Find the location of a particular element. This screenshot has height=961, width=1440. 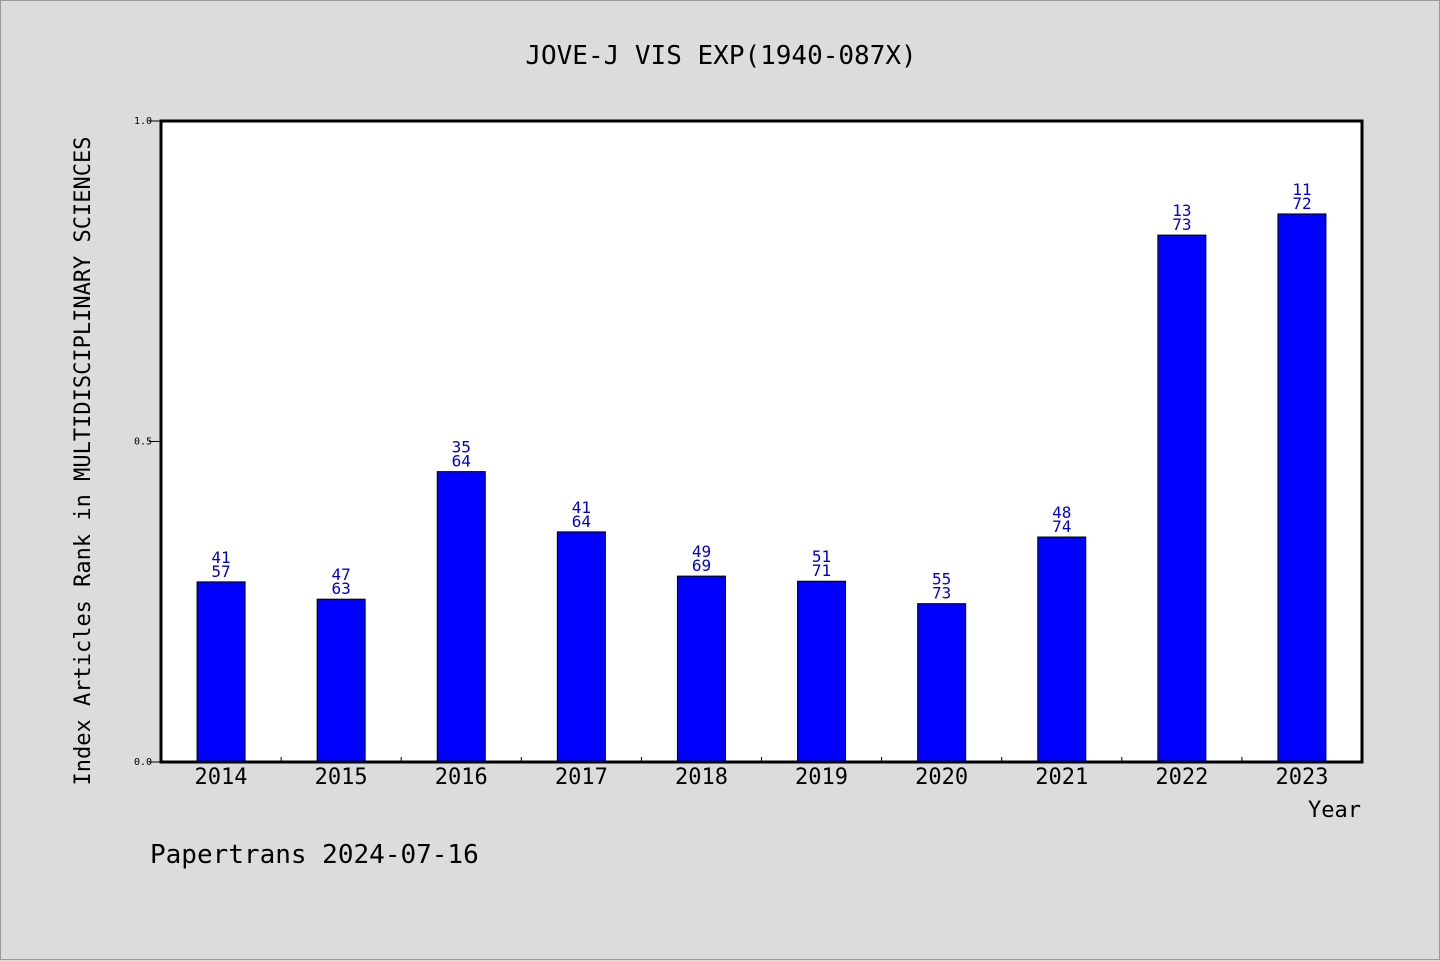

data-label-rank: 11 is located at coordinates (1301, 189).